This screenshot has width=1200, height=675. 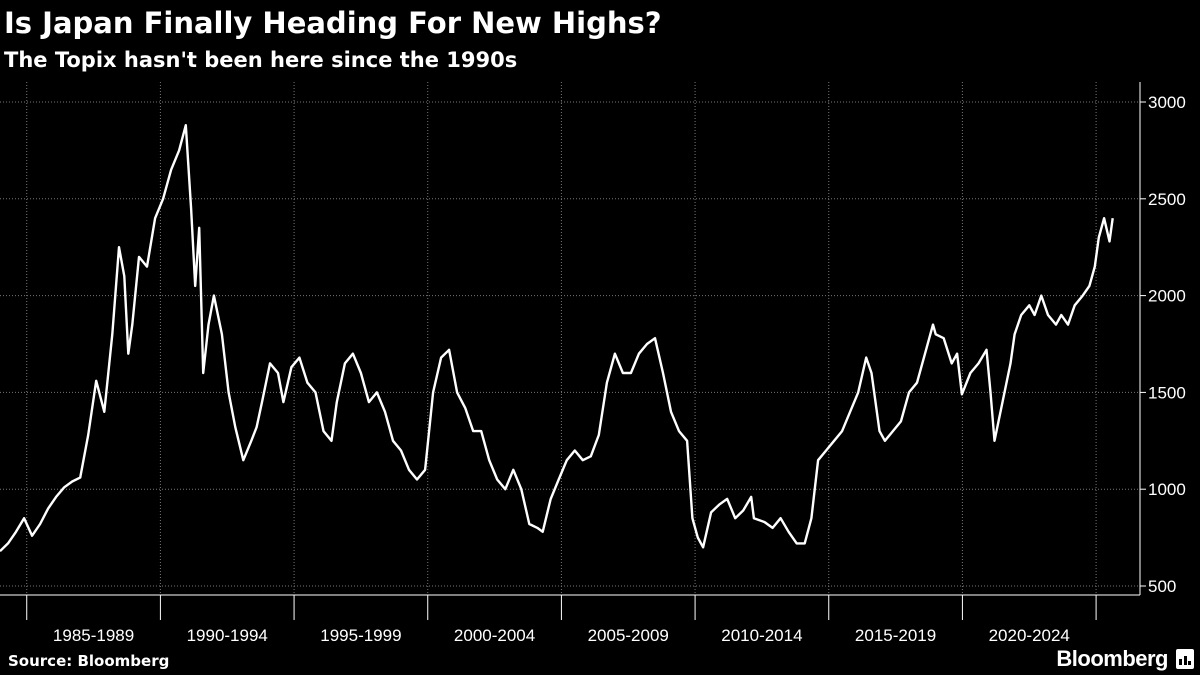 What do you see at coordinates (333, 23) in the screenshot?
I see `chart-title: Is Japan Finally Heading For New Highs?` at bounding box center [333, 23].